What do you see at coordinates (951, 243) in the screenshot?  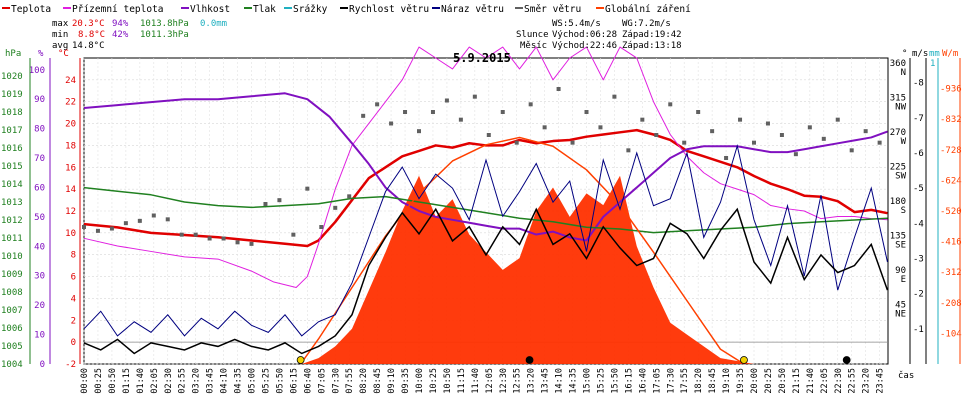 I see `tick-wm: -416` at bounding box center [951, 243].